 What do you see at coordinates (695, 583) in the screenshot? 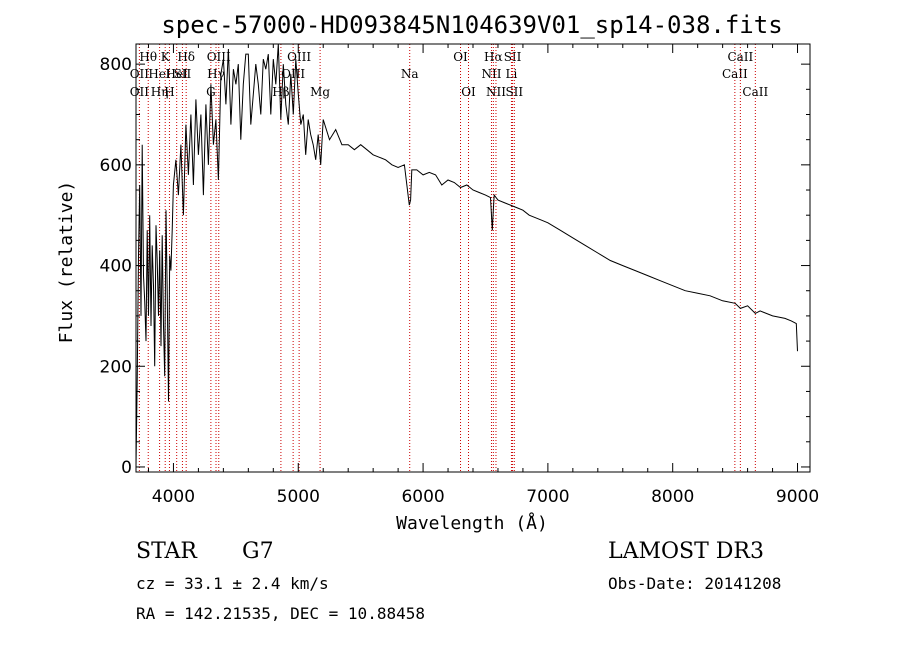
I see `observation-date: Obs-Date: 20141208` at bounding box center [695, 583].